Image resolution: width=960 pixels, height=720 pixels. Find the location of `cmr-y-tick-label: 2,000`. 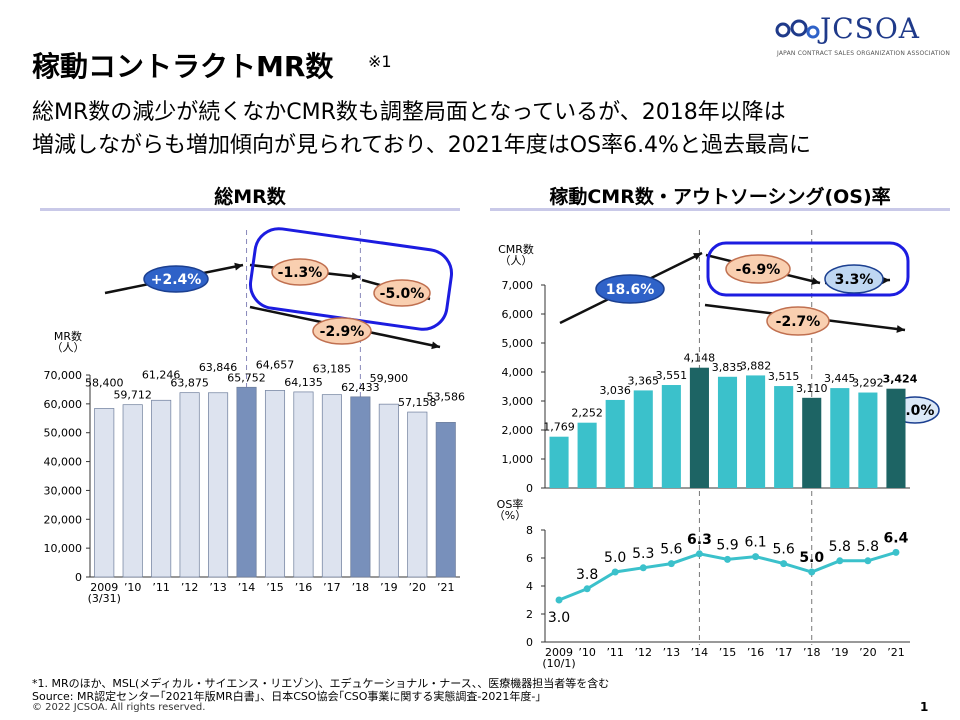

cmr-y-tick-label: 2,000 is located at coordinates (518, 430).